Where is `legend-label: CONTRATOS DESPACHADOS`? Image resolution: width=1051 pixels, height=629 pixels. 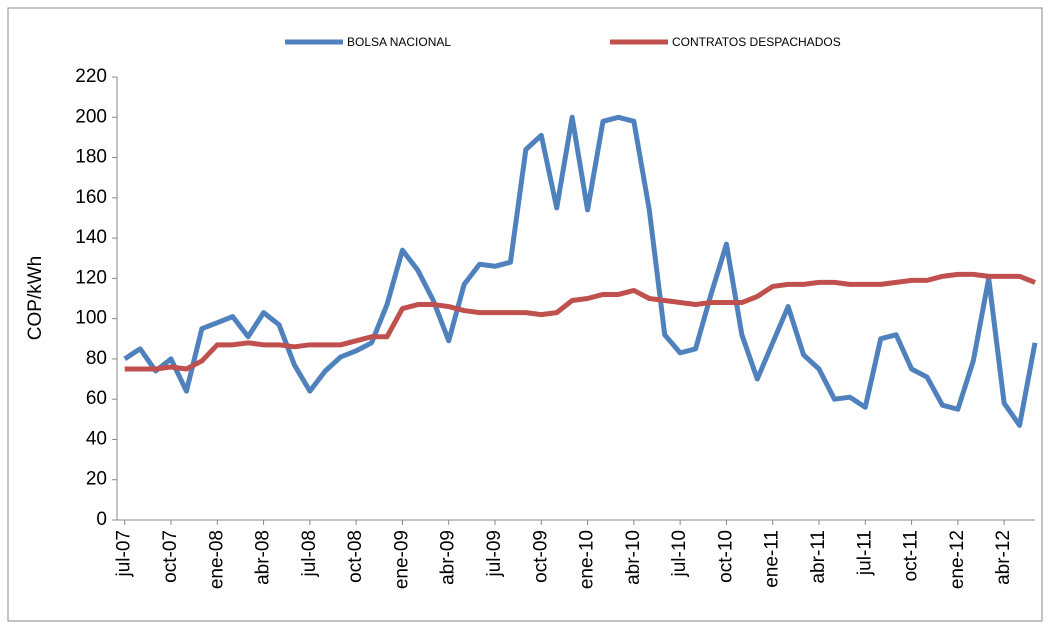
legend-label: CONTRATOS DESPACHADOS is located at coordinates (756, 42).